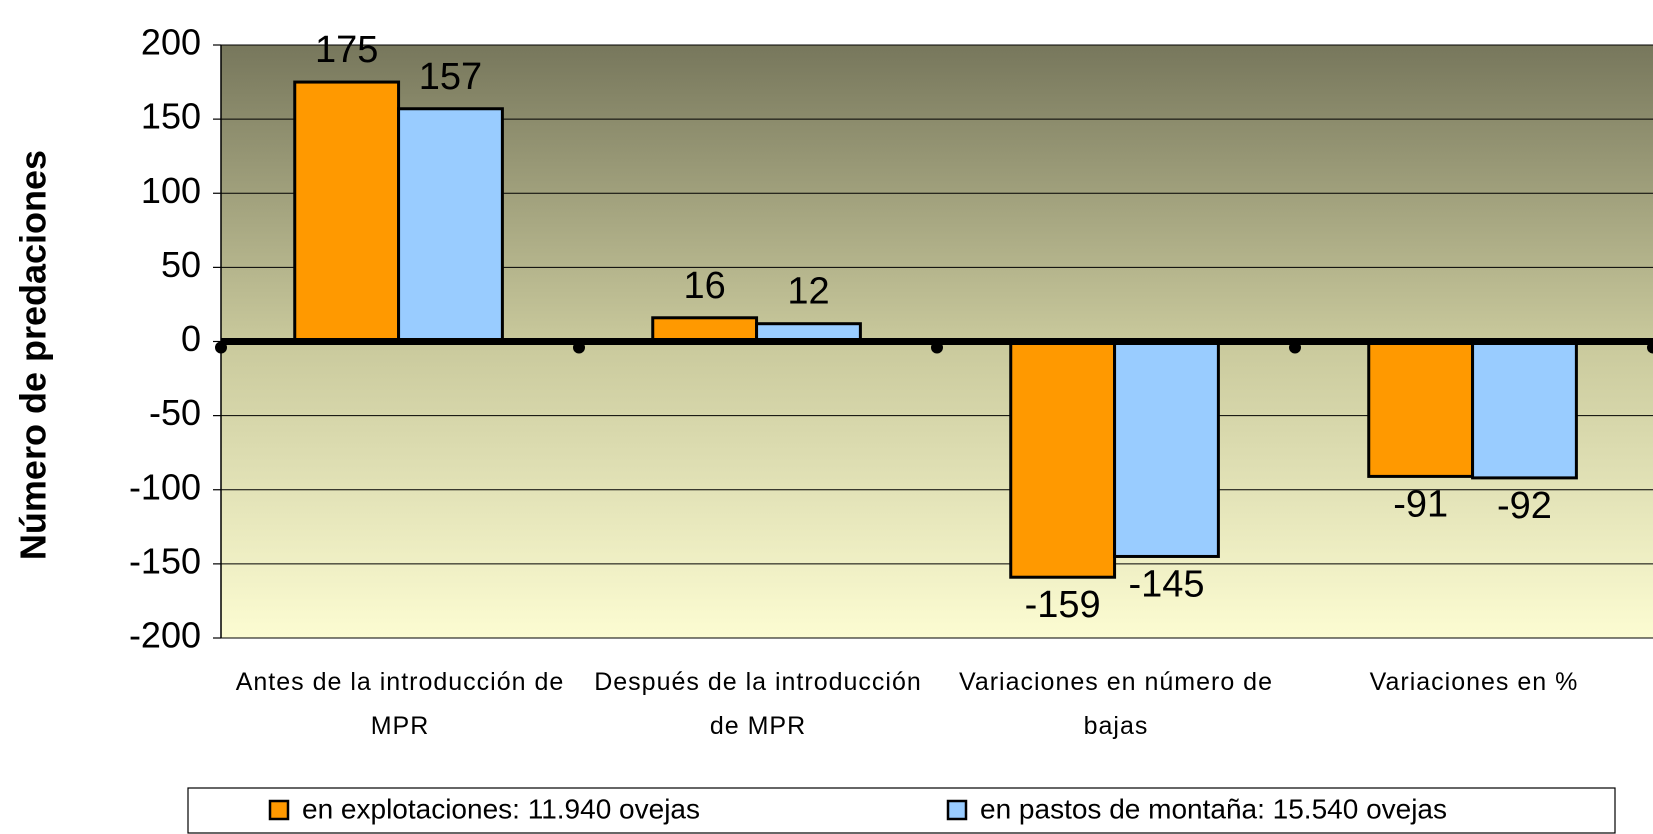 The height and width of the screenshot is (834, 1653). Describe the element at coordinates (165, 560) in the screenshot. I see `y-tick-label: -150` at that location.